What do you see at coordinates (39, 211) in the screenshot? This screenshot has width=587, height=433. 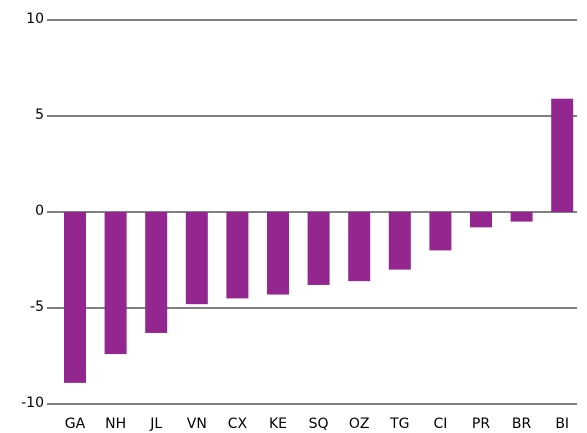 I see `y-tick-label: 0` at bounding box center [39, 211].